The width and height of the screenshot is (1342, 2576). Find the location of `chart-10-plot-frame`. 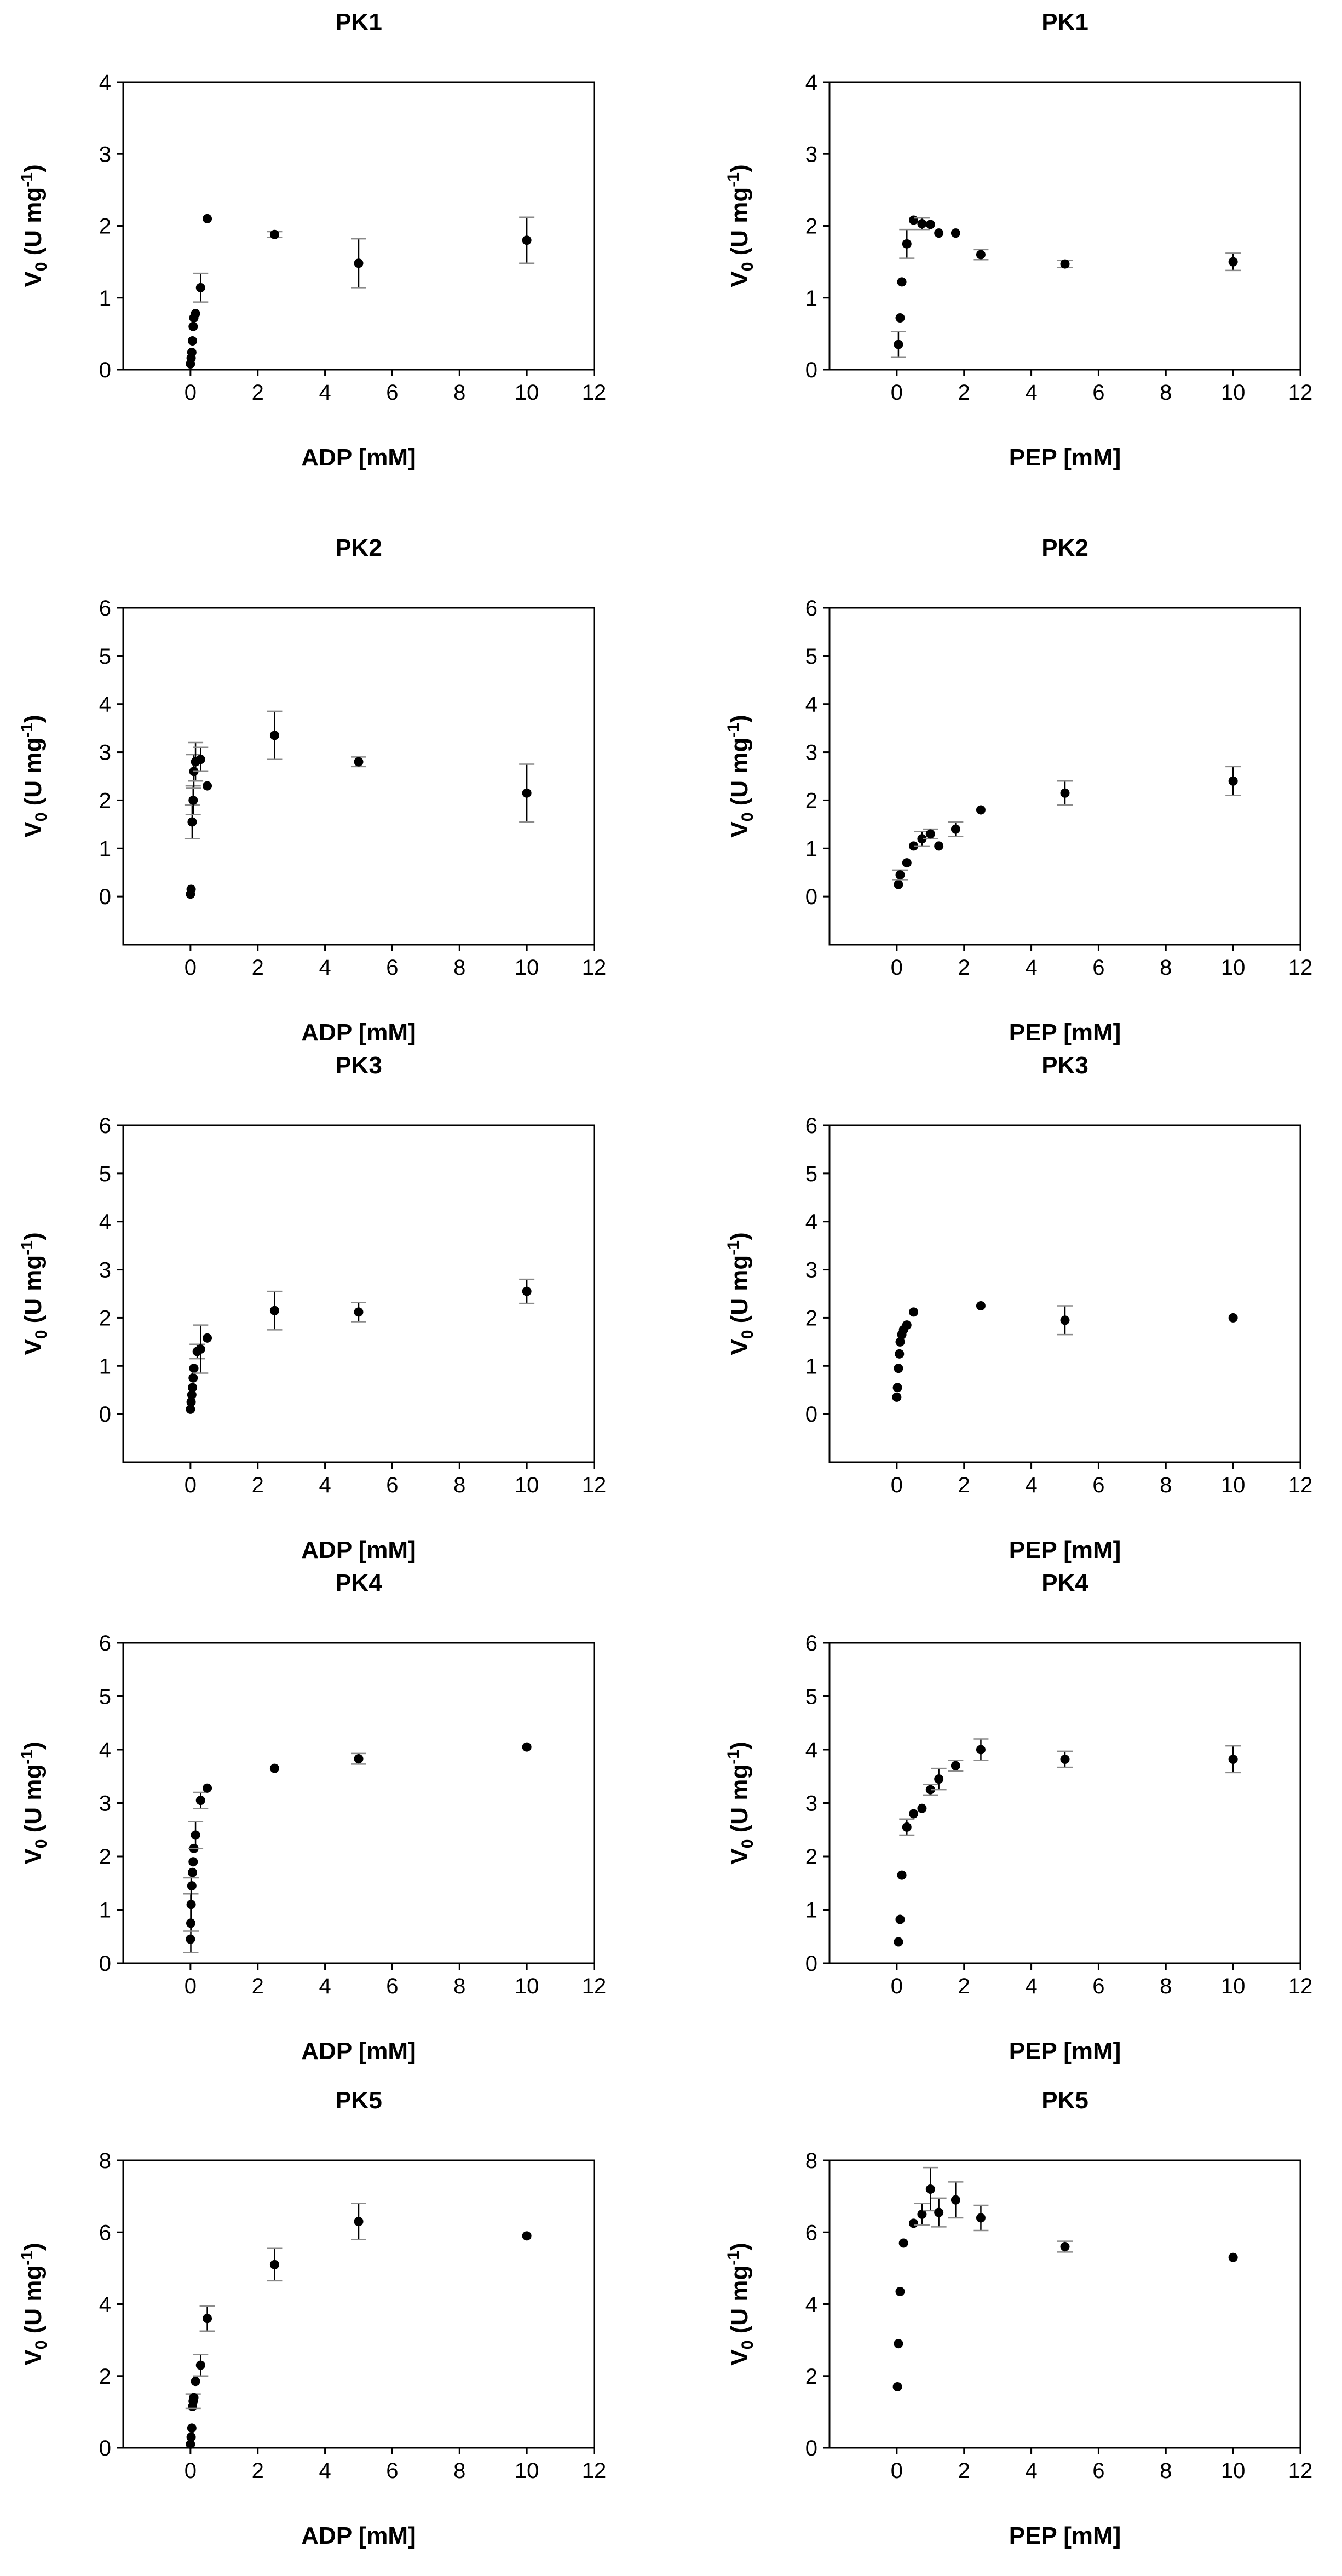

chart-10-plot-frame is located at coordinates (1064, 2304).